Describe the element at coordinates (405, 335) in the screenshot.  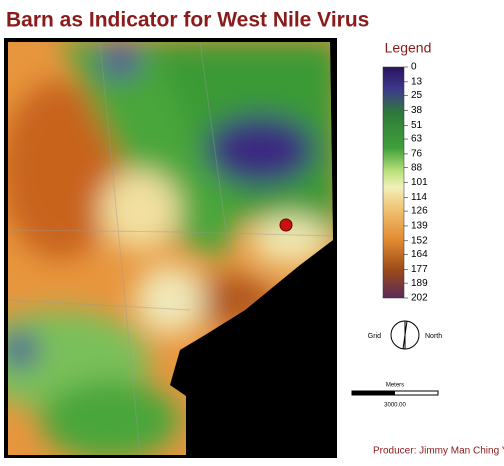
I see `grid-needle` at that location.